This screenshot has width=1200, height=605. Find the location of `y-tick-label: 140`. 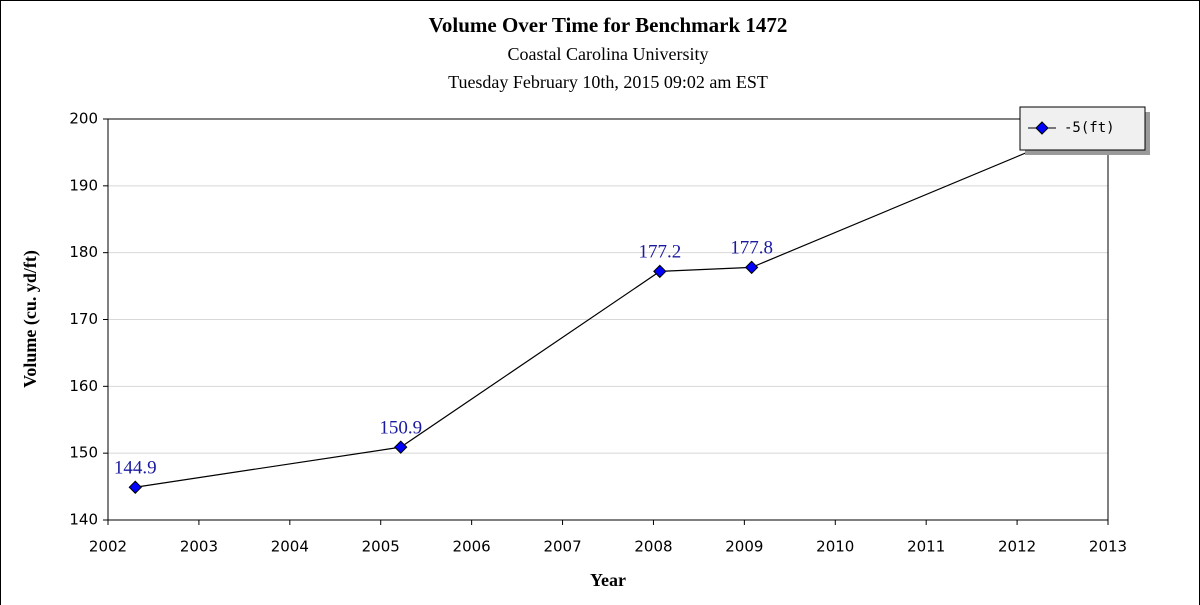

y-tick-label: 140 is located at coordinates (83, 520).